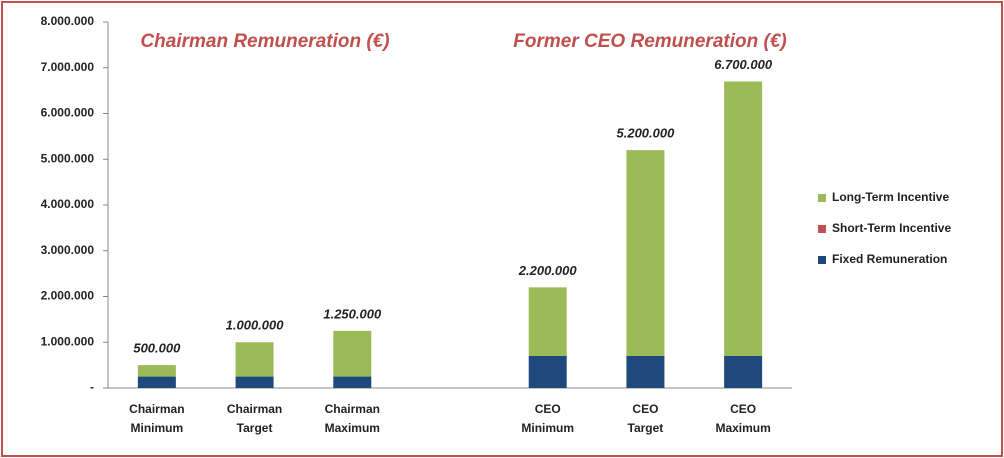  What do you see at coordinates (352, 313) in the screenshot?
I see `total-label: 1.250.000` at bounding box center [352, 313].